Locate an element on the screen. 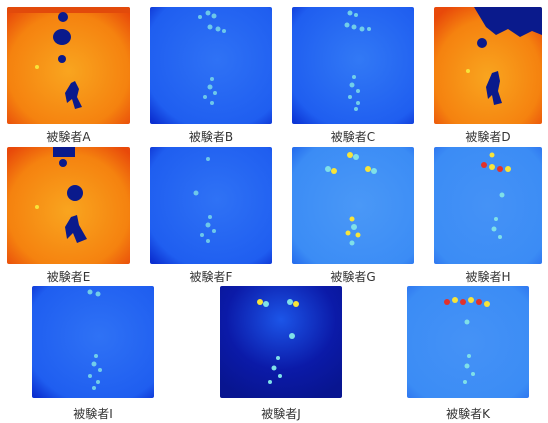 The width and height of the screenshot is (548, 423). subject-label: 被験者C is located at coordinates (353, 137).